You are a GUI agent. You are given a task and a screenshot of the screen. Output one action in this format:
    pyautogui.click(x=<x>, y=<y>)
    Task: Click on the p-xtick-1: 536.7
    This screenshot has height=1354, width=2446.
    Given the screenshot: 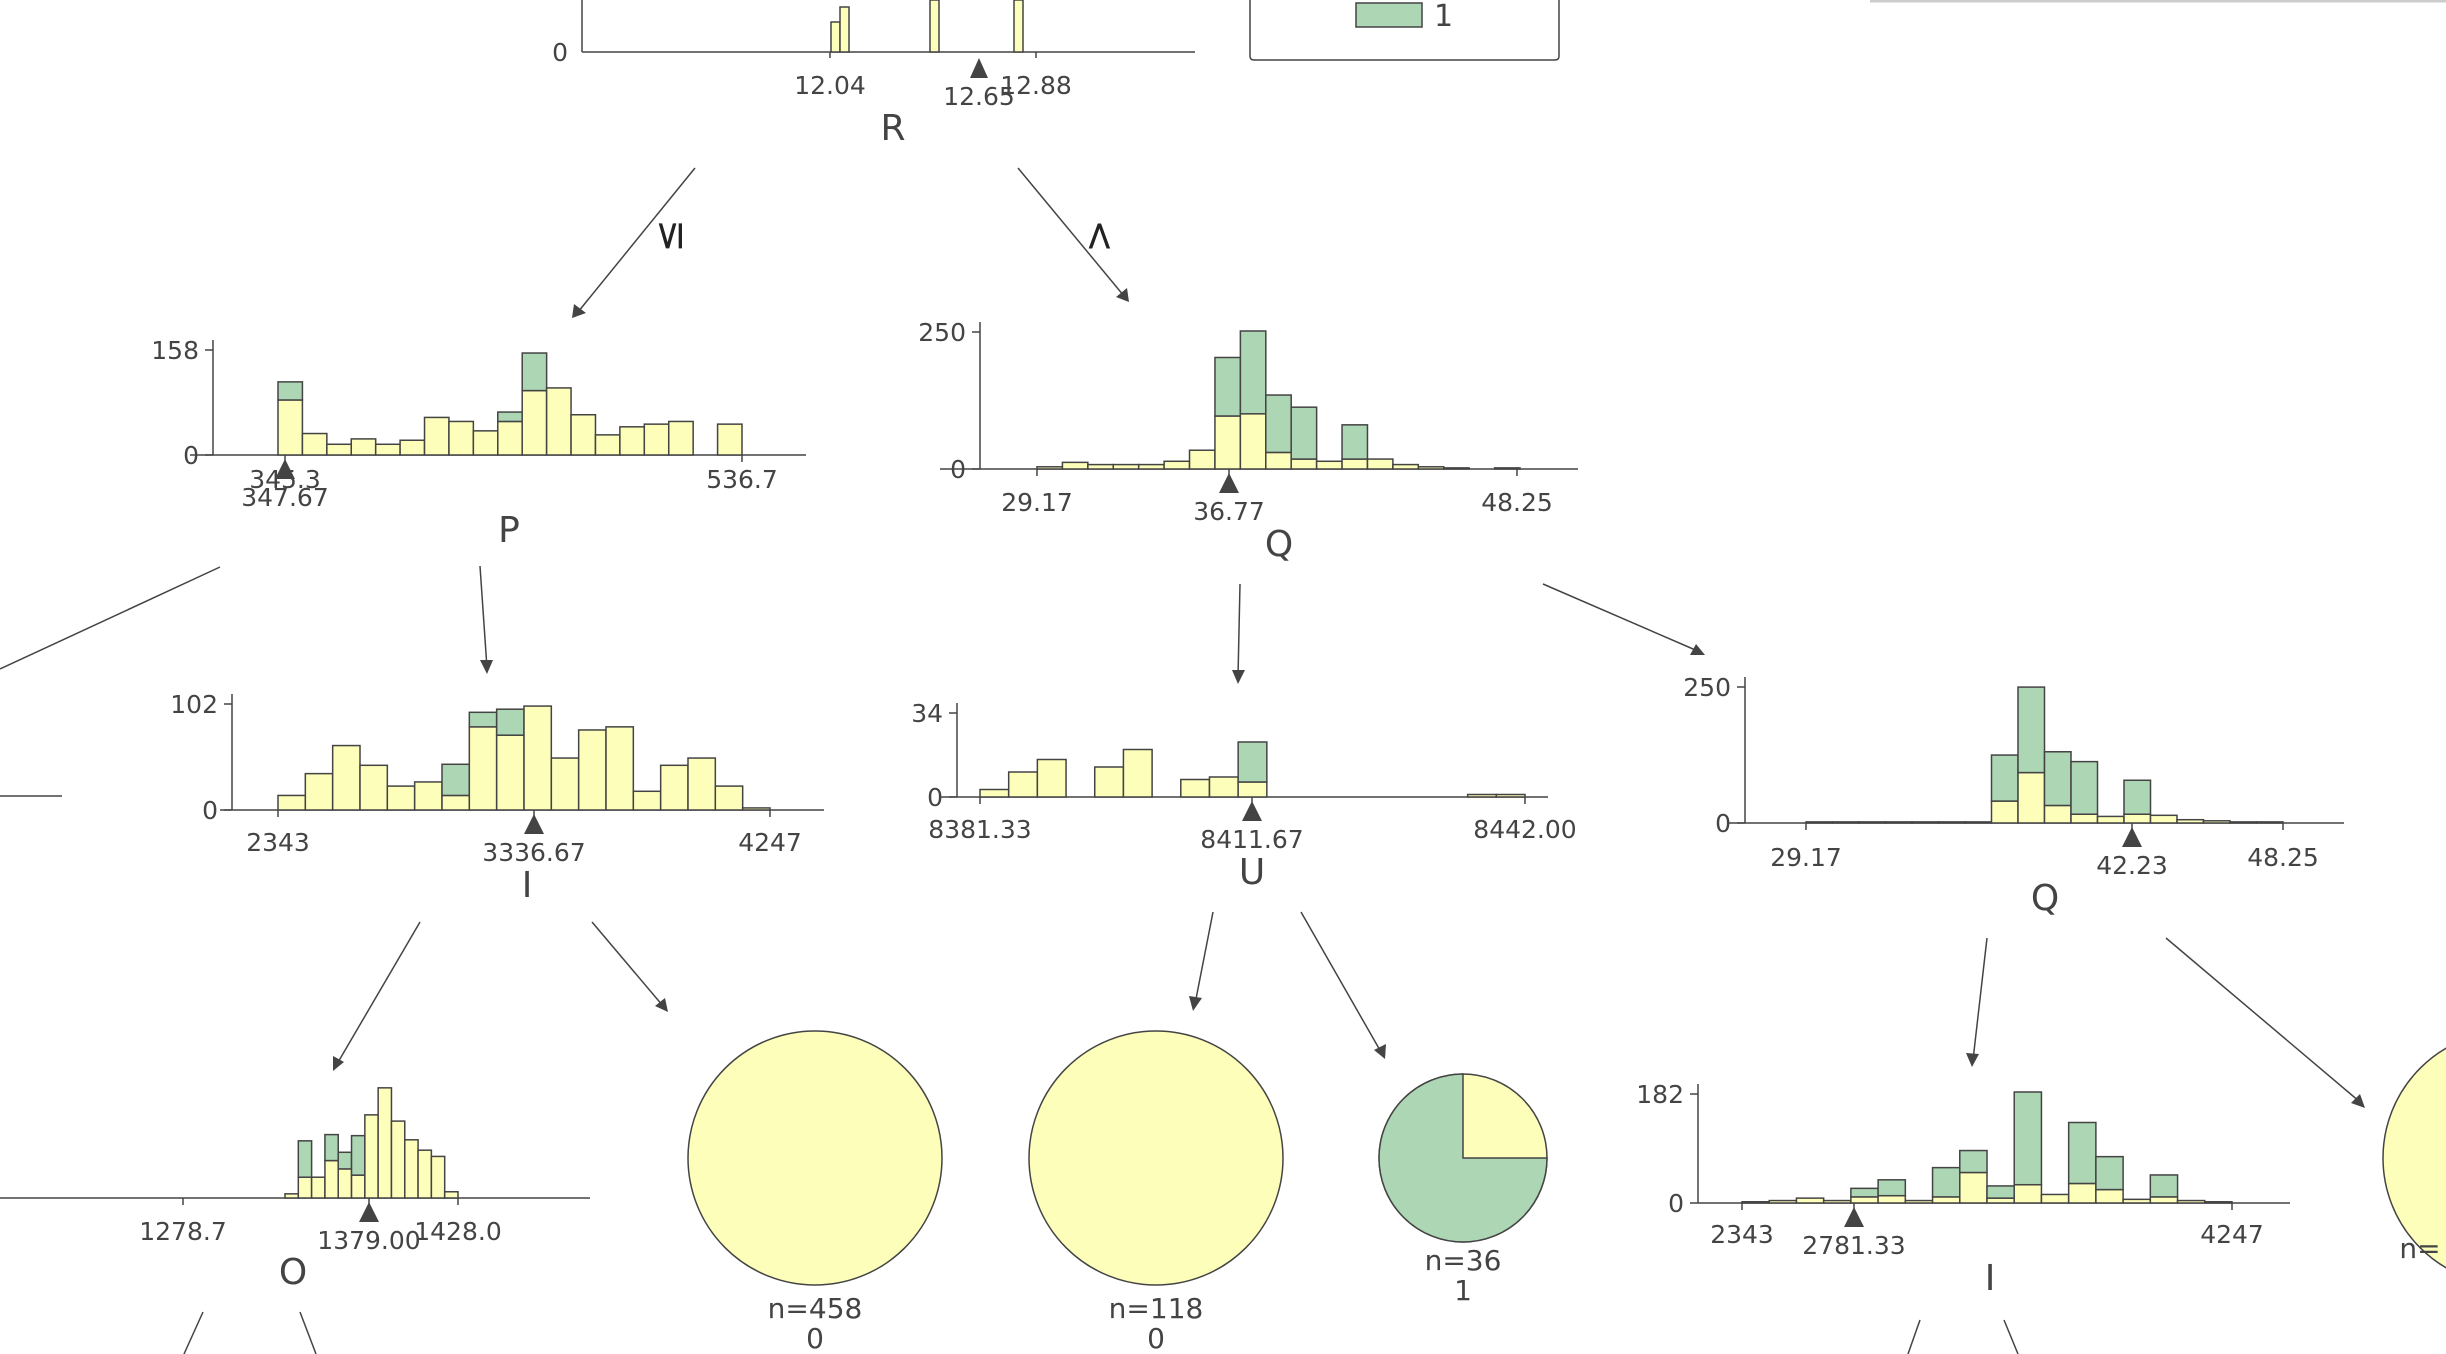 What is the action you would take?
    pyautogui.click(x=742, y=479)
    